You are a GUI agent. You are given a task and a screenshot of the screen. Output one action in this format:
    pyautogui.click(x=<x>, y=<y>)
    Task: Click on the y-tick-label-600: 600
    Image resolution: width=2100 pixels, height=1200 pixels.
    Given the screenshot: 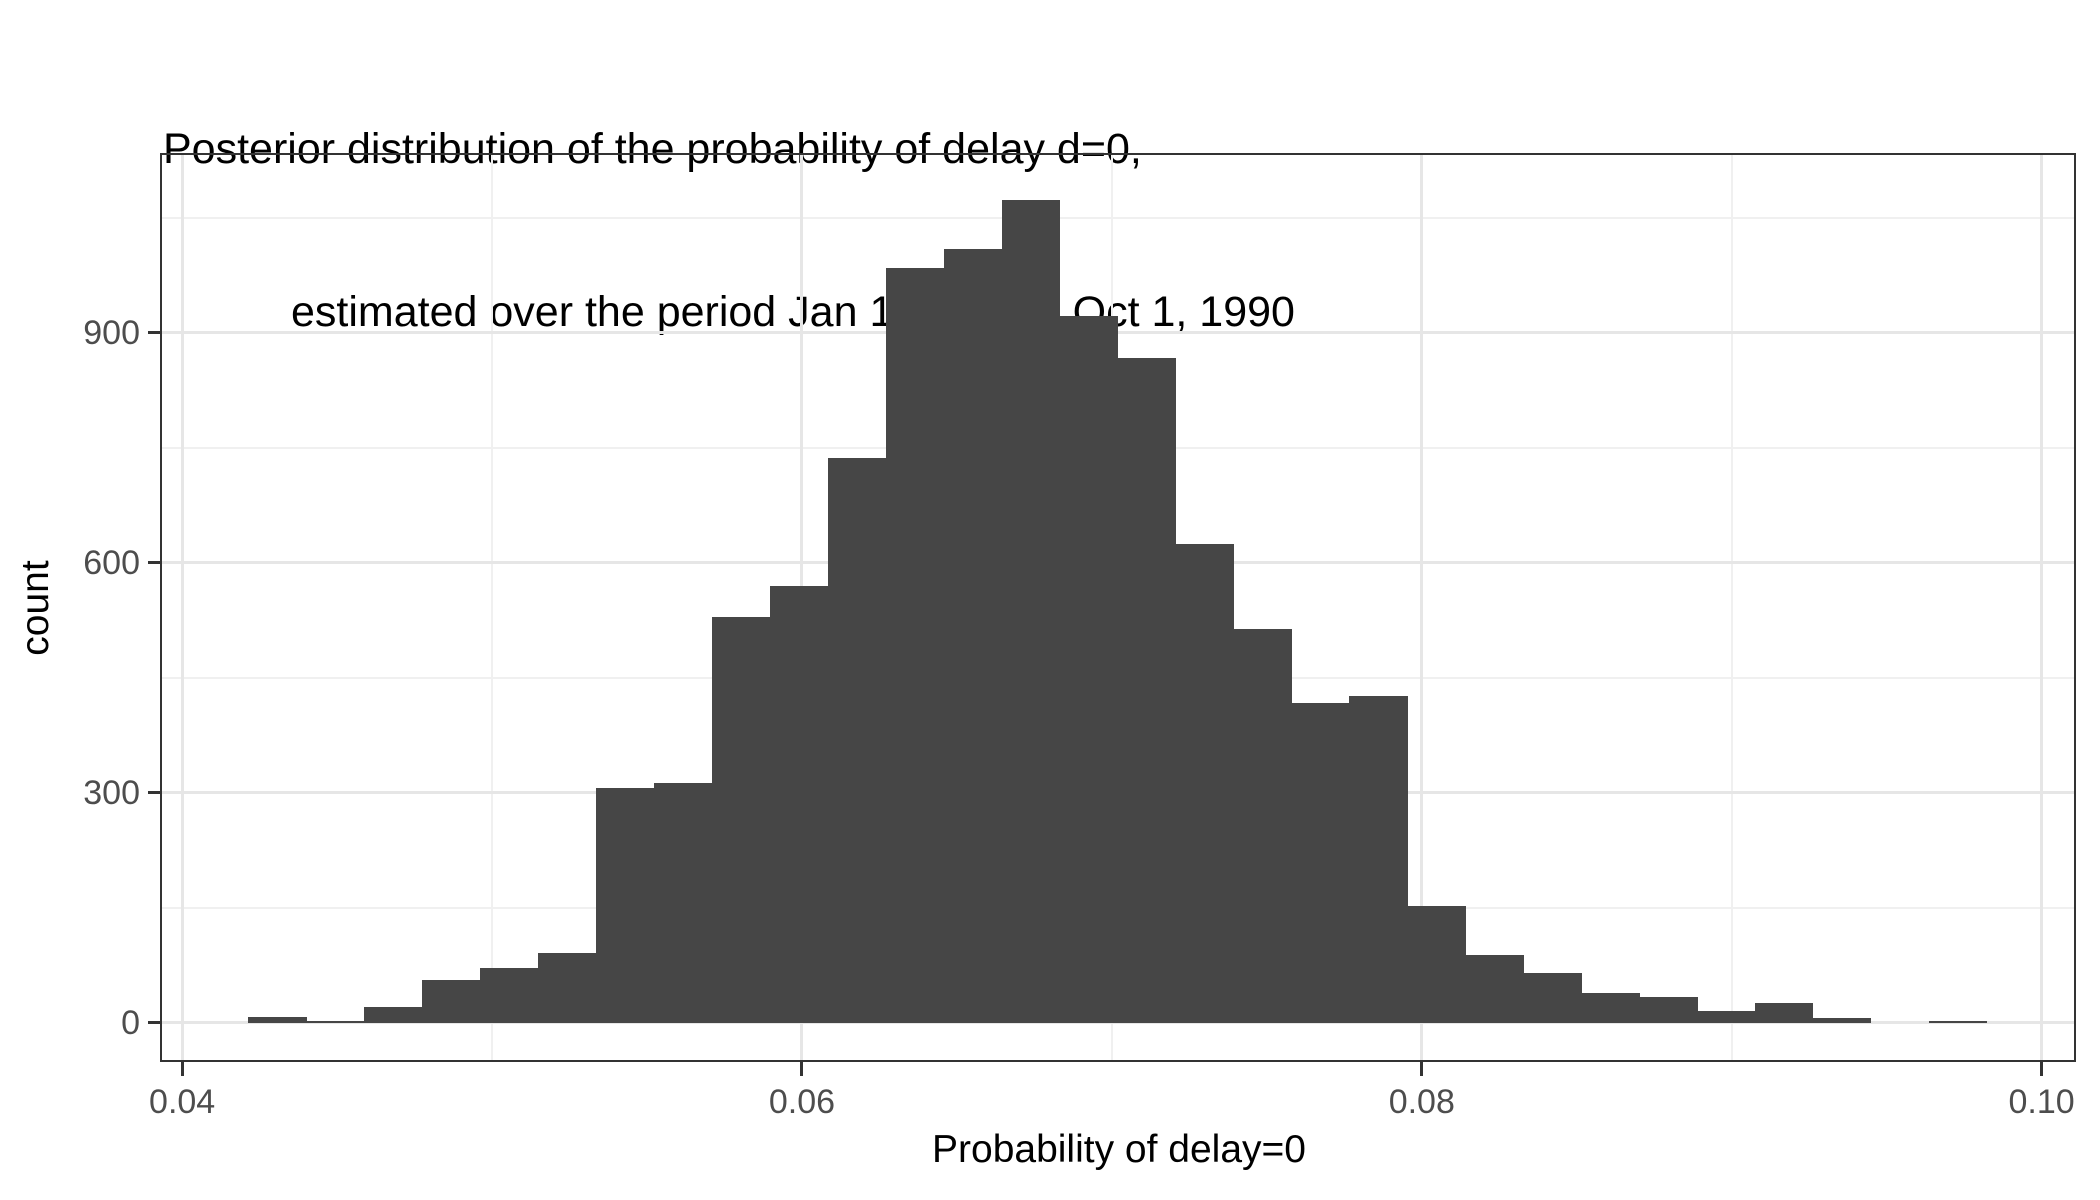 What is the action you would take?
    pyautogui.click(x=111, y=562)
    